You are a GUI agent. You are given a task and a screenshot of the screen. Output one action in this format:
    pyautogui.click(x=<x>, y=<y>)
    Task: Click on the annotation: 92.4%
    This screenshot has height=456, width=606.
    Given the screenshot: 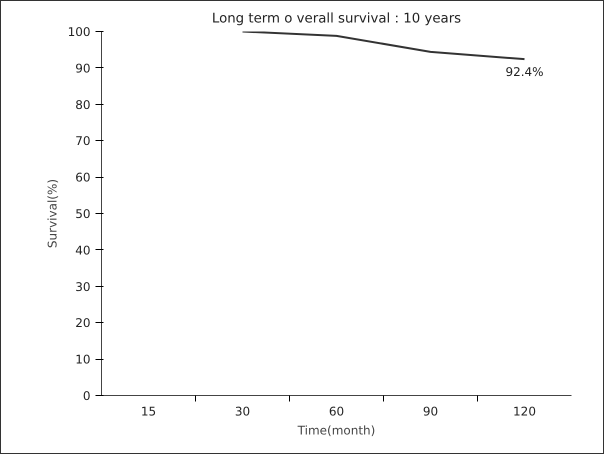 What is the action you would take?
    pyautogui.click(x=524, y=72)
    